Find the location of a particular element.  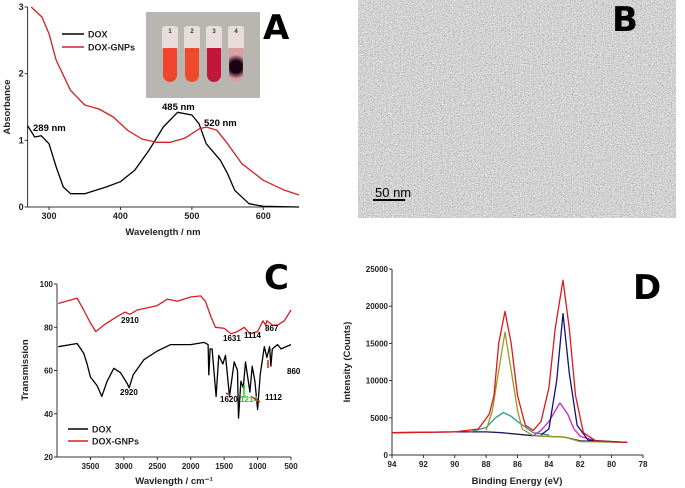

x-tick-label: 3500 is located at coordinates (91, 466).